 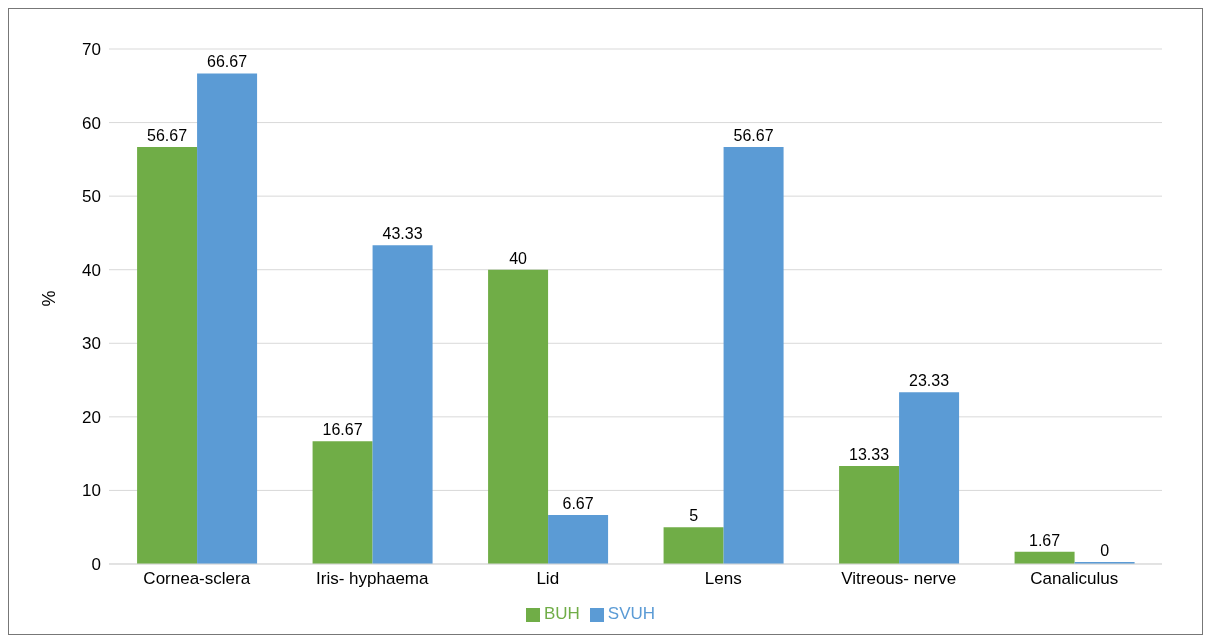 I want to click on legend-label: SVUH, so click(x=631, y=613).